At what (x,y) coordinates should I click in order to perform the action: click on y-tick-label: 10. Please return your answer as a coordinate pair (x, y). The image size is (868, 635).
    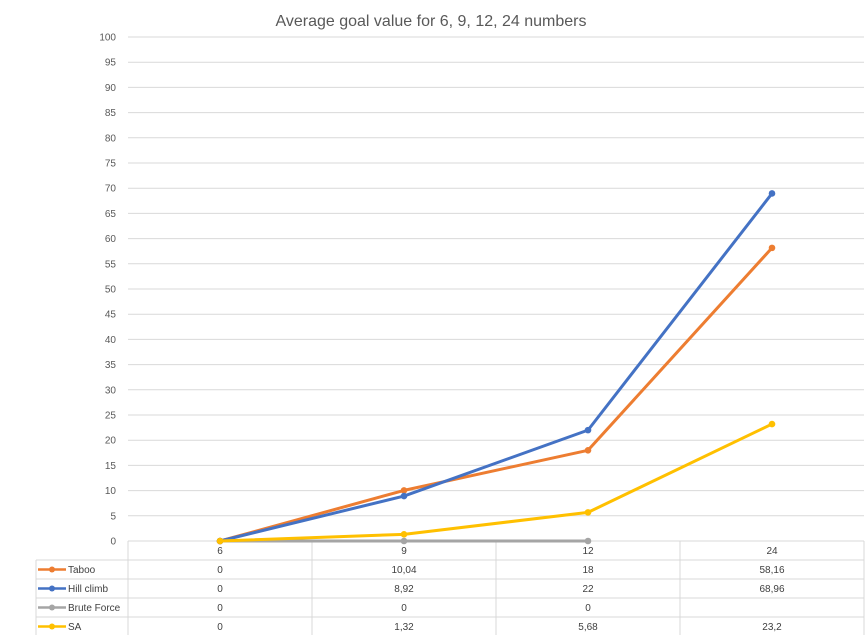
    Looking at the image, I should click on (111, 491).